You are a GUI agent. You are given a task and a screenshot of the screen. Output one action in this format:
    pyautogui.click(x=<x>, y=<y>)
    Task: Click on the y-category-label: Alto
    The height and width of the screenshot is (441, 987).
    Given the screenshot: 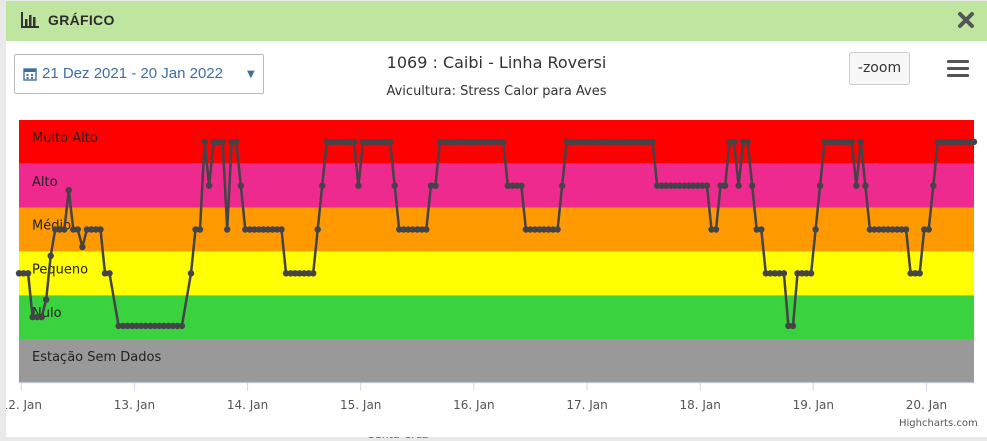 What is the action you would take?
    pyautogui.click(x=45, y=182)
    